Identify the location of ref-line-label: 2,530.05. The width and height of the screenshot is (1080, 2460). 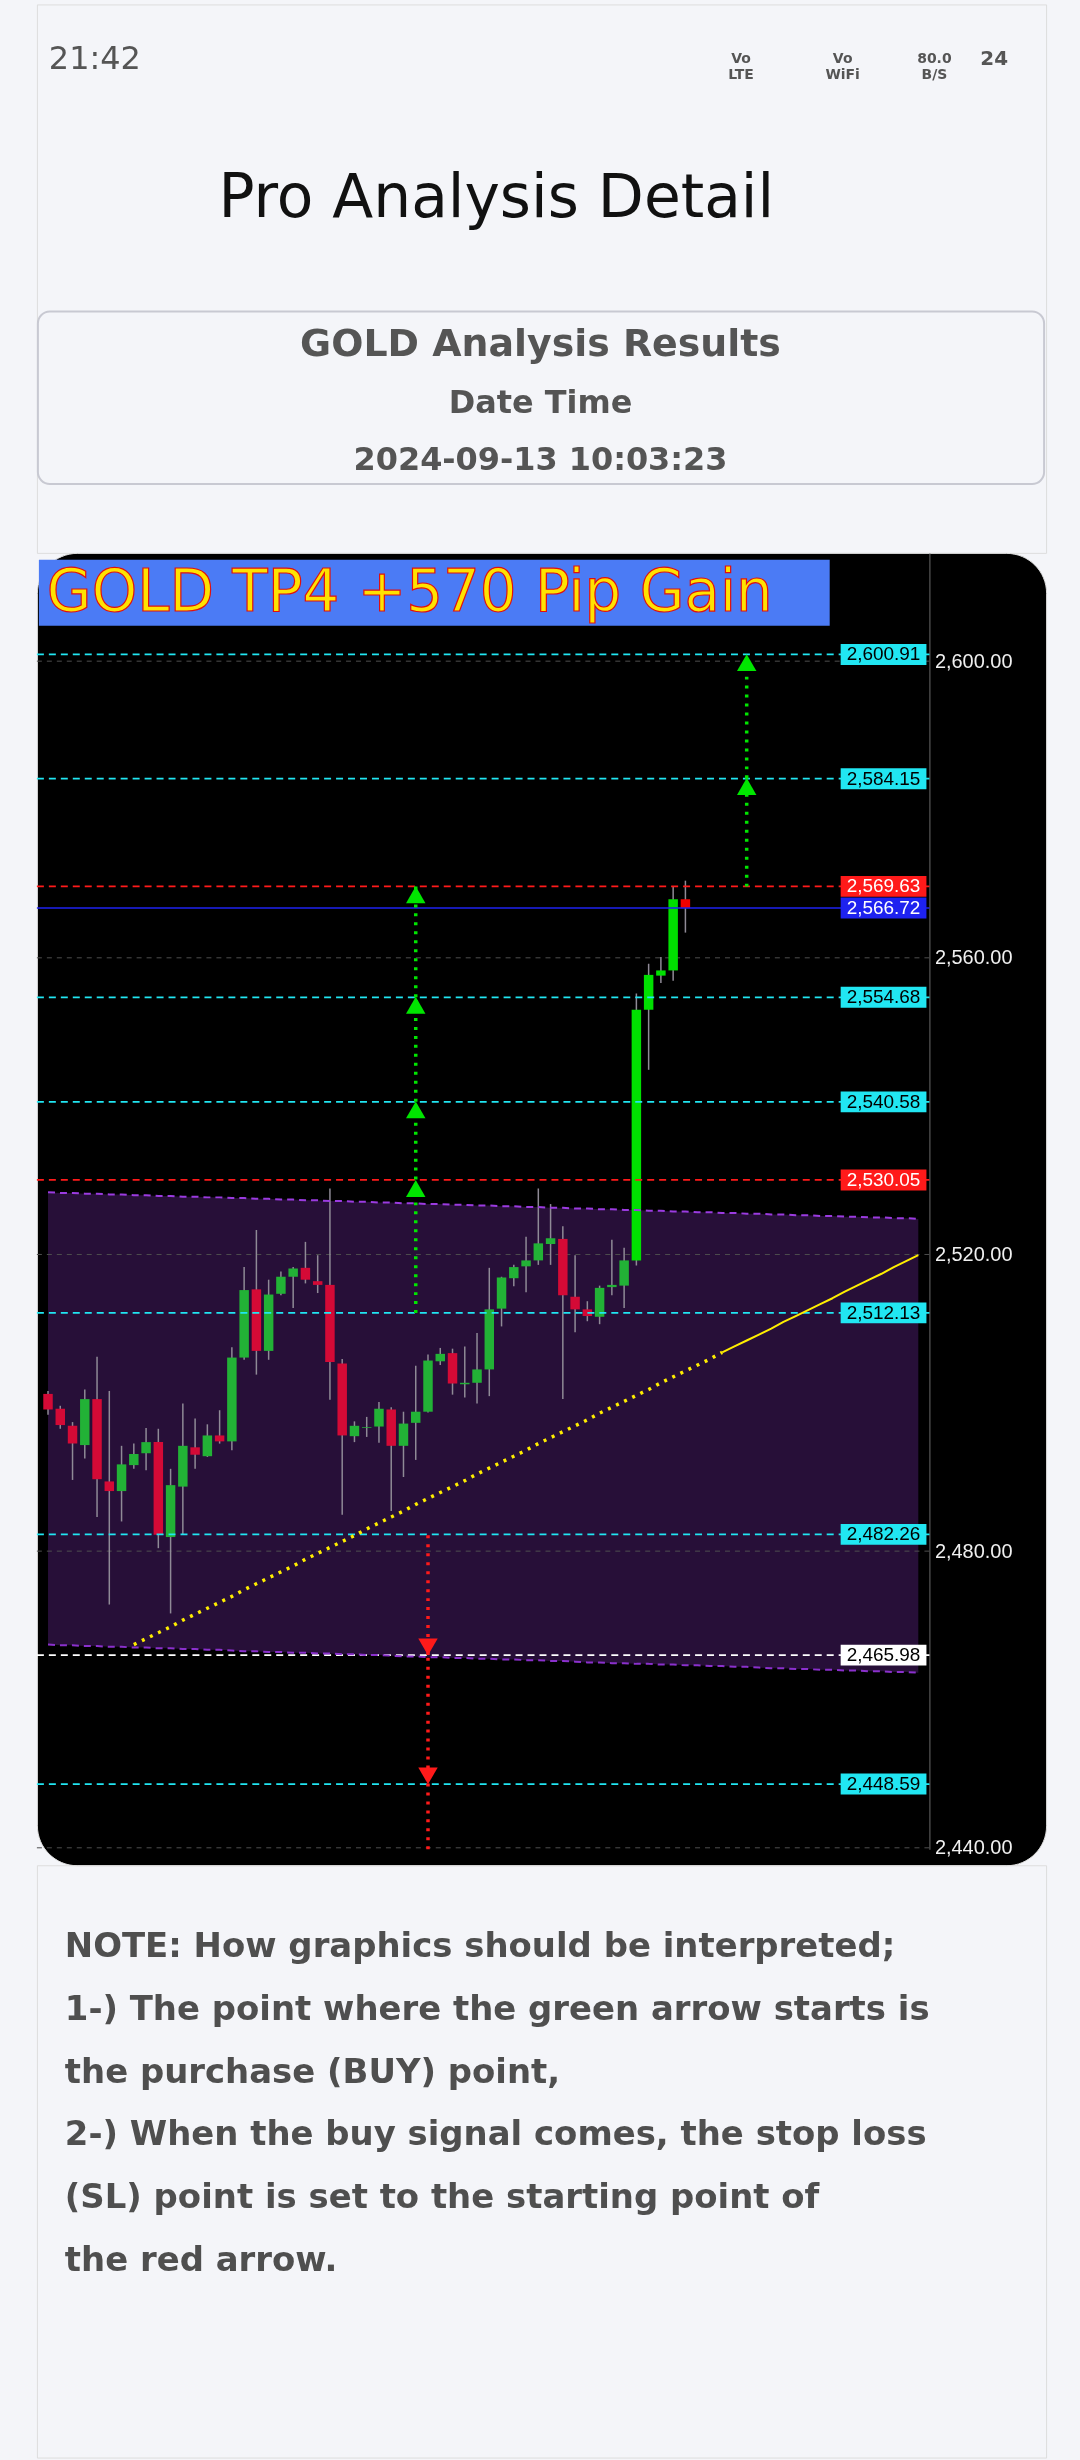
(883, 1179).